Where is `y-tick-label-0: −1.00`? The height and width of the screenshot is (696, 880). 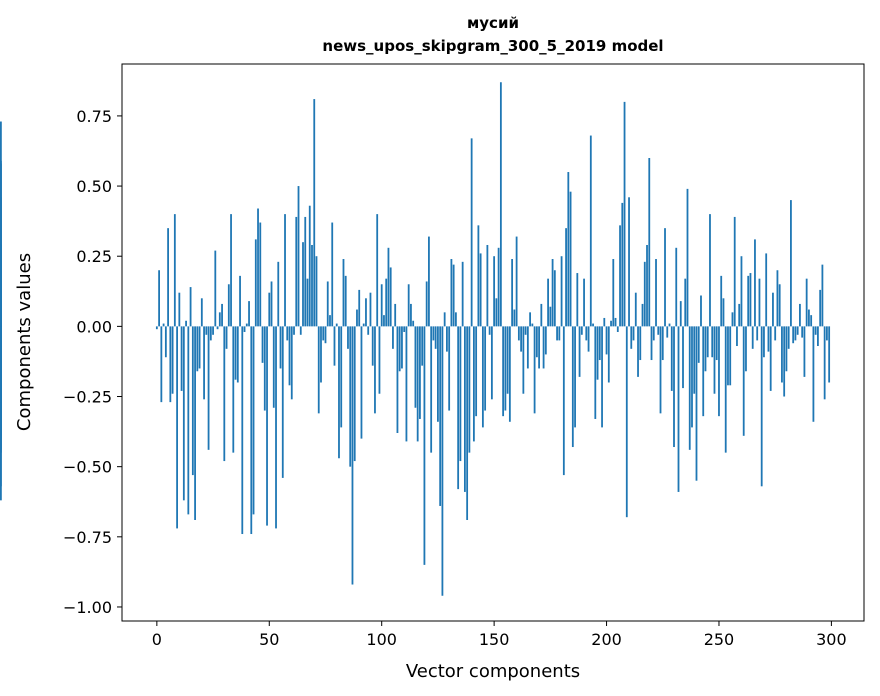
y-tick-label-0: −1.00 is located at coordinates (87, 607).